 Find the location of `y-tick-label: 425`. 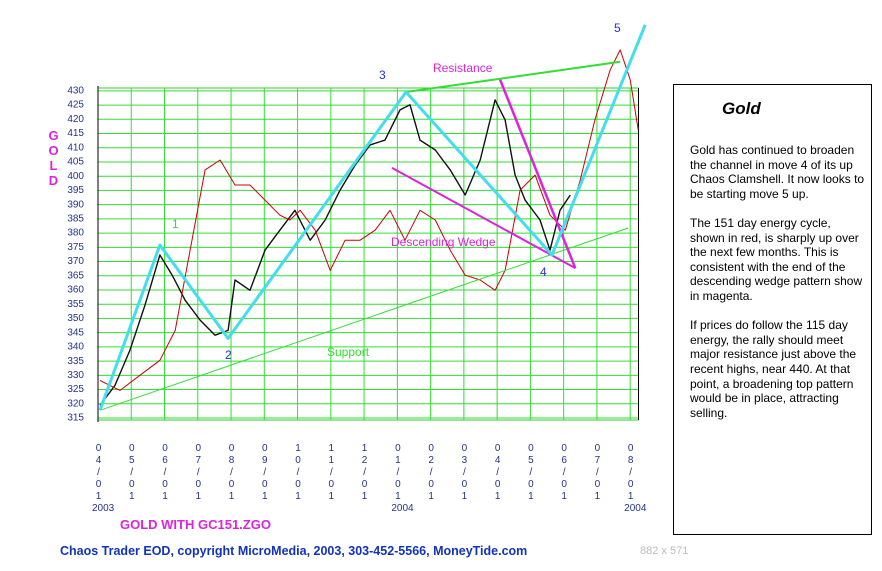

y-tick-label: 425 is located at coordinates (75, 105).